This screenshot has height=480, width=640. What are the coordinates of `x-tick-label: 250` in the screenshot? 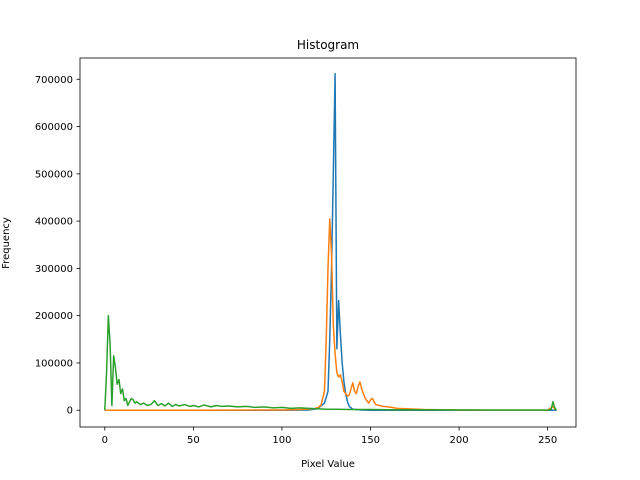 It's located at (547, 440).